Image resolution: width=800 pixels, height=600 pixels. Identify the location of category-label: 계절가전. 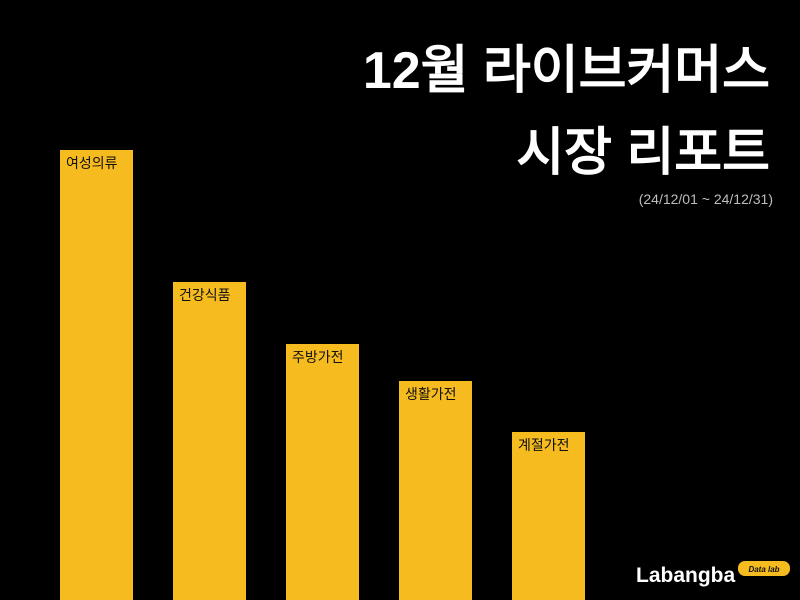
(544, 445).